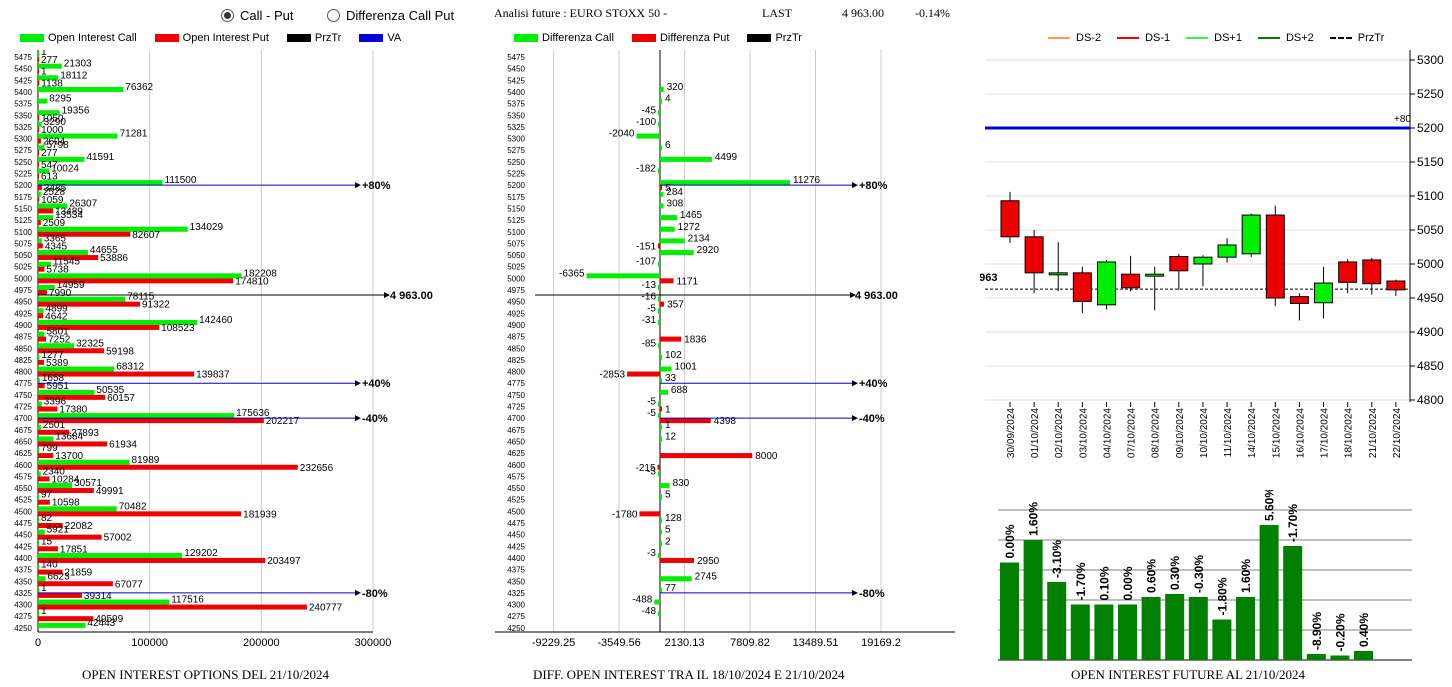 This screenshot has height=687, width=1452. What do you see at coordinates (187, 600) in the screenshot?
I see `call-value-label: 117516` at bounding box center [187, 600].